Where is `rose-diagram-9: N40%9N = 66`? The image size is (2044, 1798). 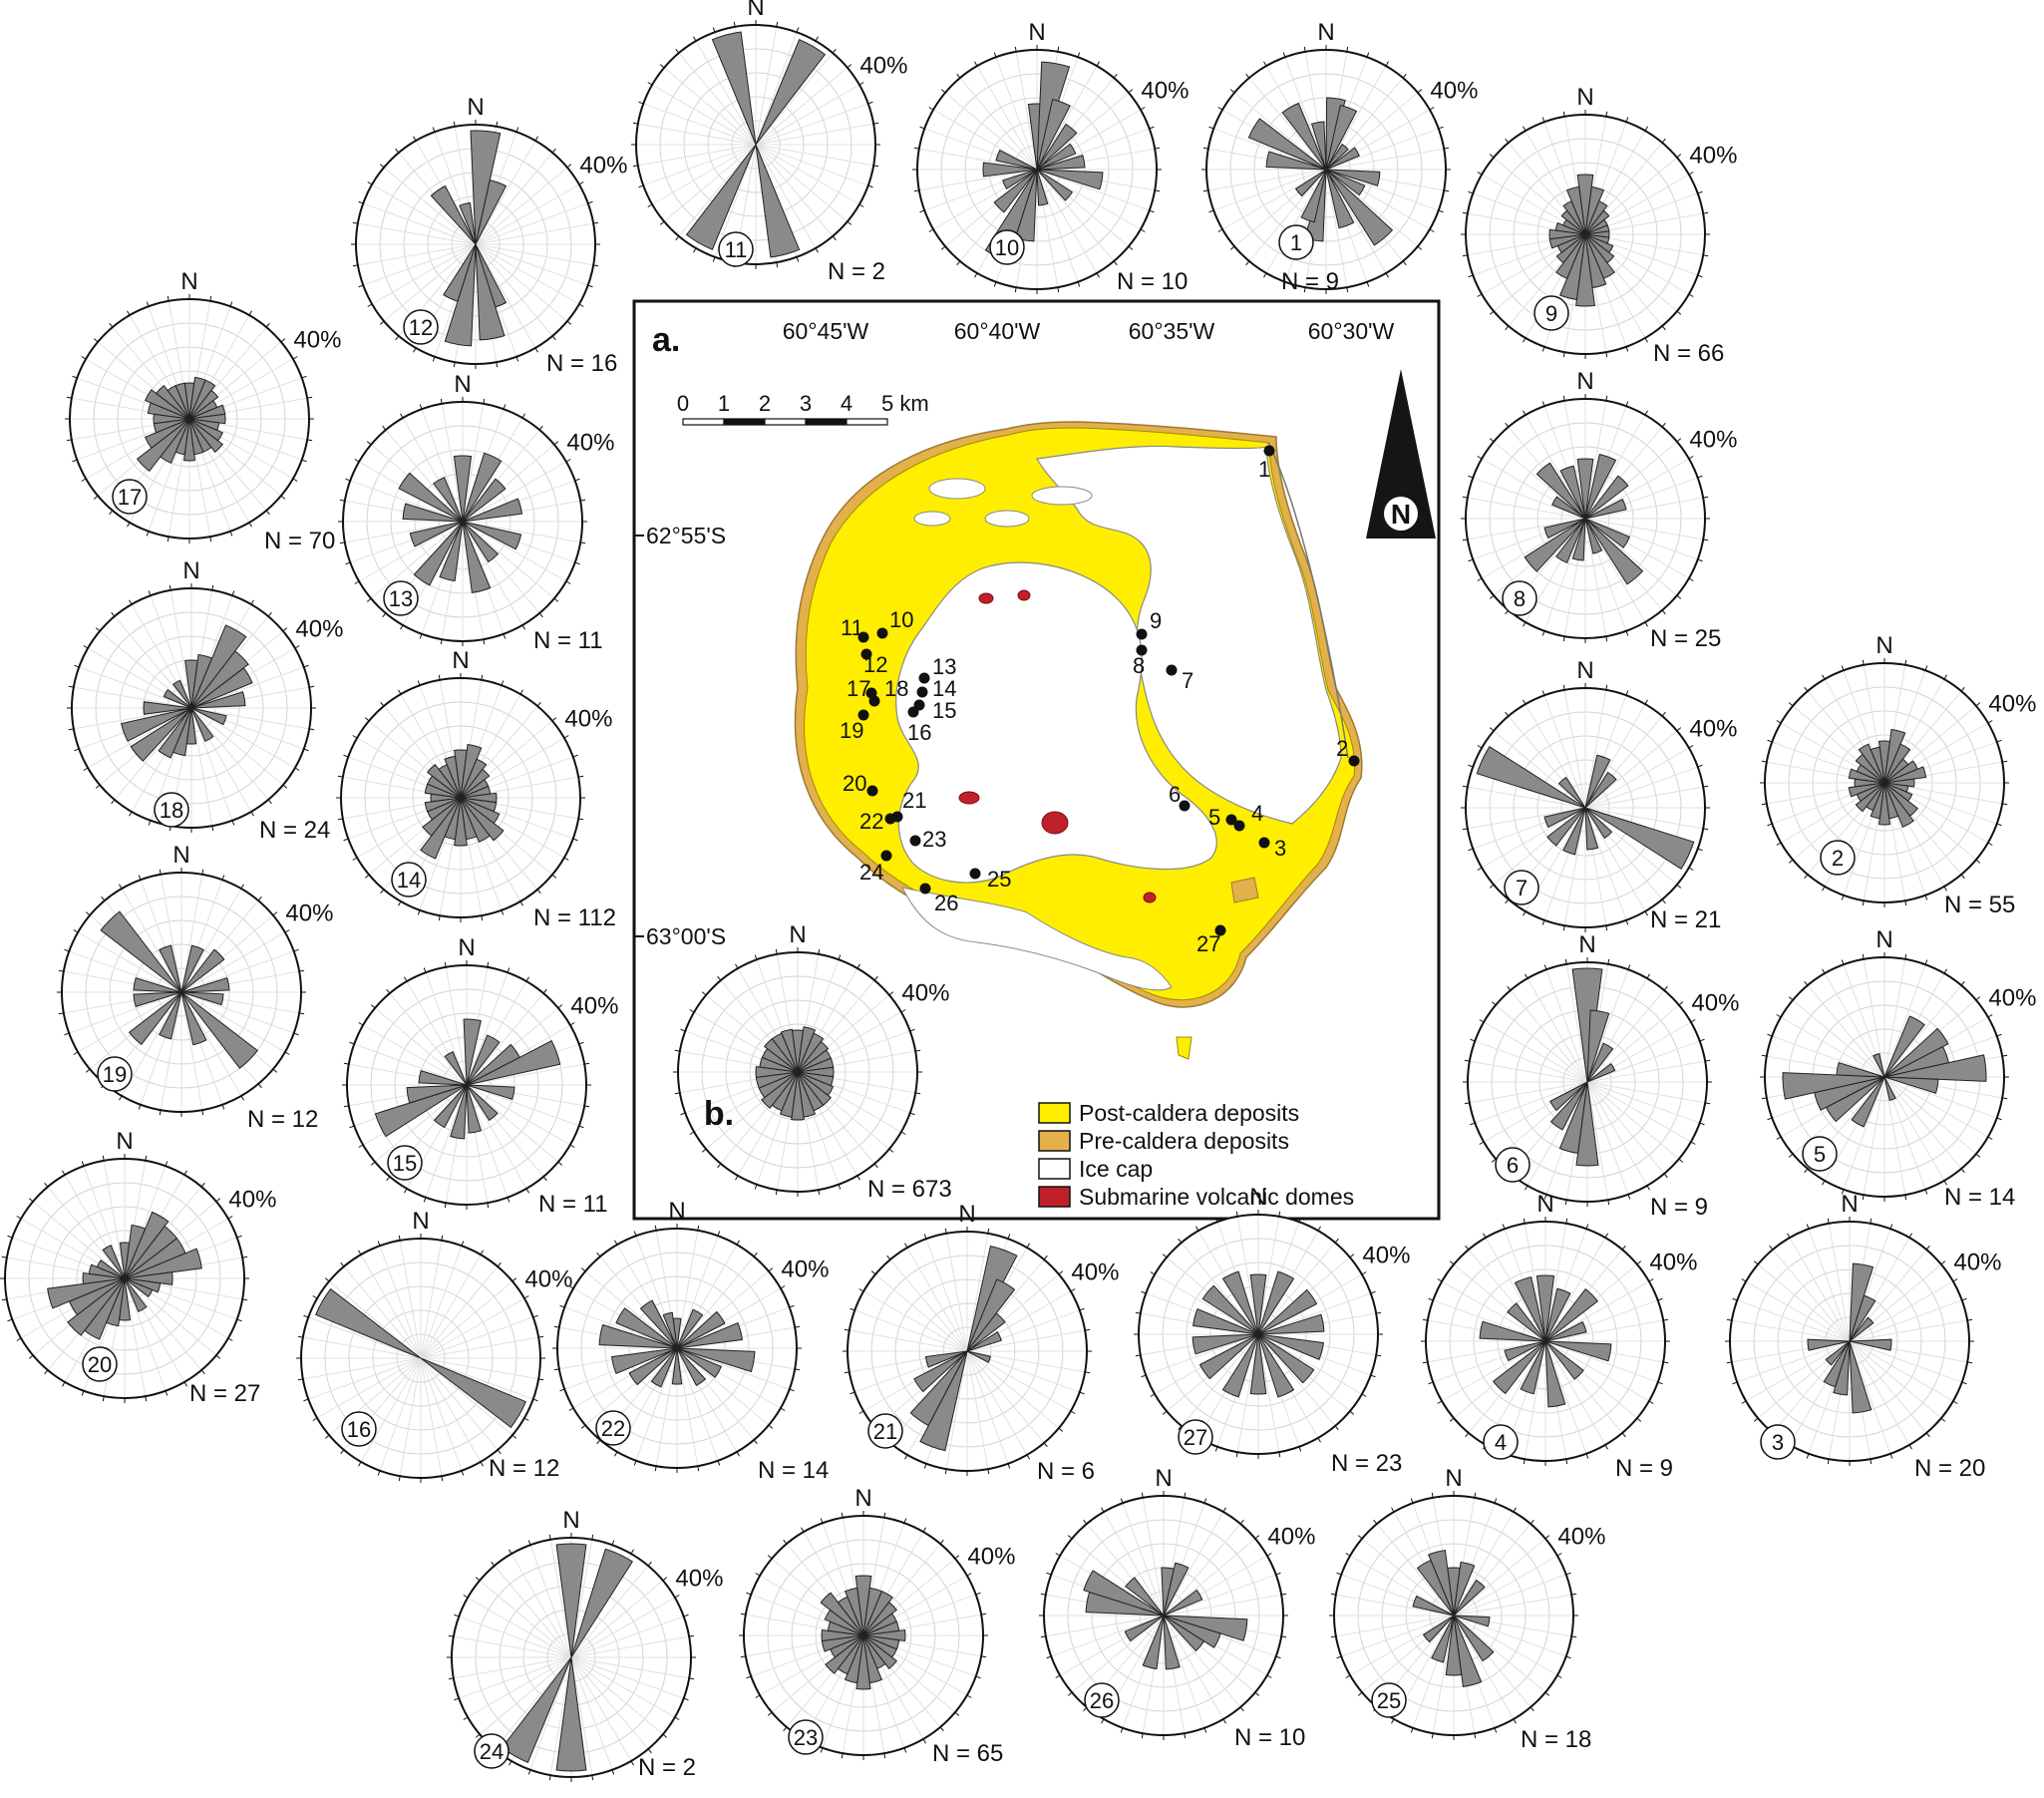
rose-diagram-9: N40%9N = 66 is located at coordinates (1599, 226).